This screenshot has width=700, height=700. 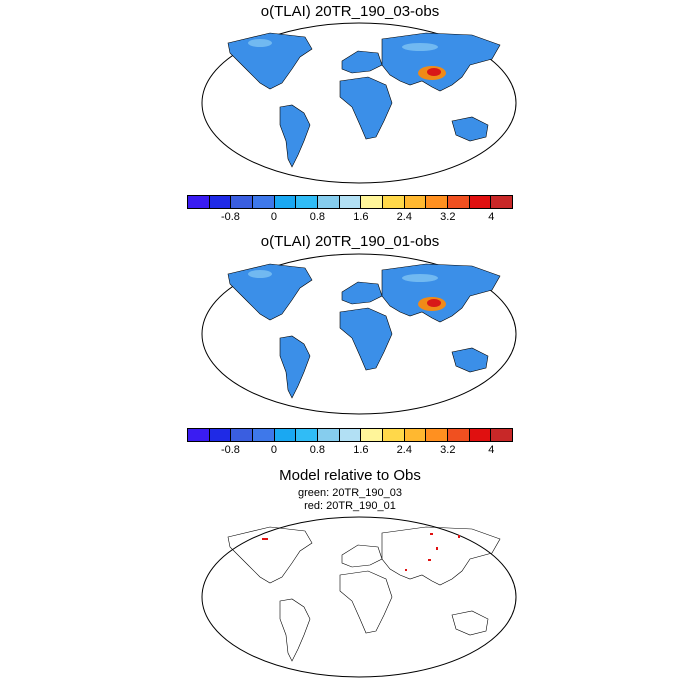 What do you see at coordinates (361, 552) in the screenshot?
I see `panel3-red-markers` at bounding box center [361, 552].